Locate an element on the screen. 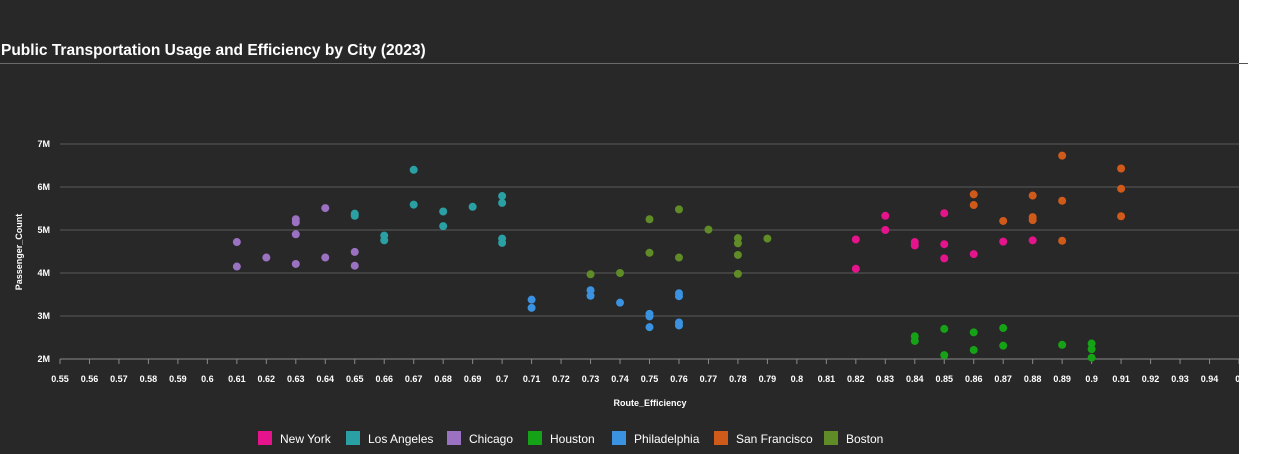 The height and width of the screenshot is (454, 1280). x-tick-label: 0.68 is located at coordinates (443, 379).